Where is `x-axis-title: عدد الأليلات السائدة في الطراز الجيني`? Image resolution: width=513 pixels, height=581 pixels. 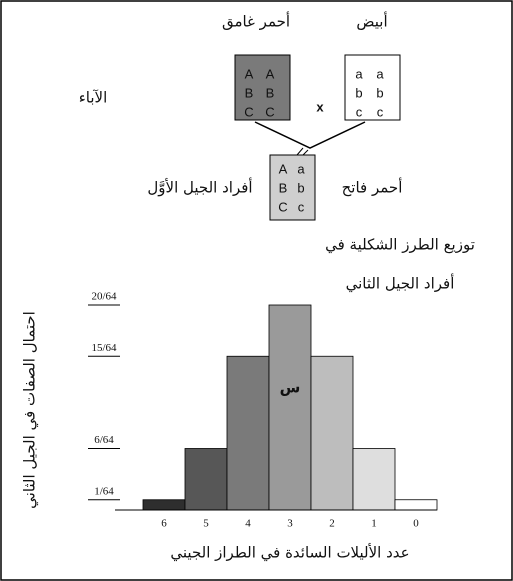
x-axis-title: عدد الأليلات السائدة في الطراز الجيني is located at coordinates (289, 553).